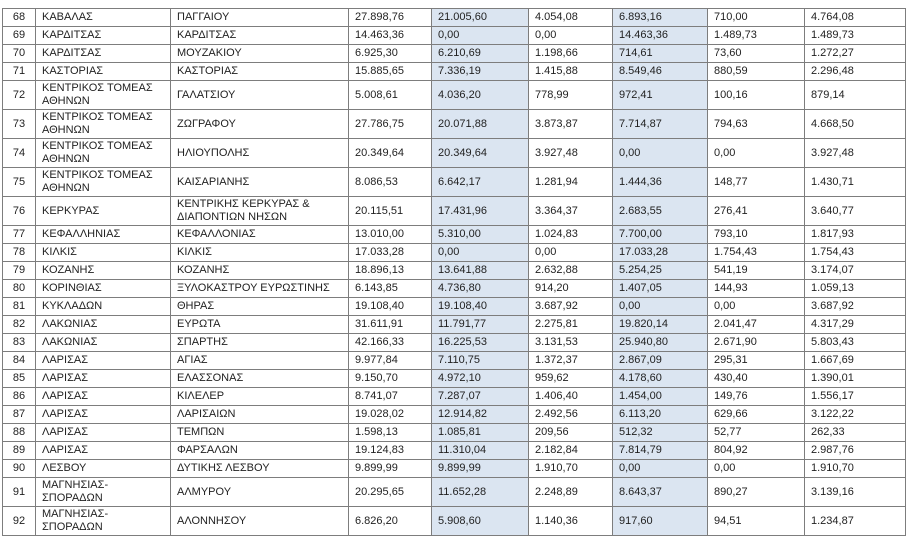 This screenshot has height=543, width=908. I want to click on municipality-cell: ΛΑΡΙΣΑΙΩΝ, so click(259, 414).